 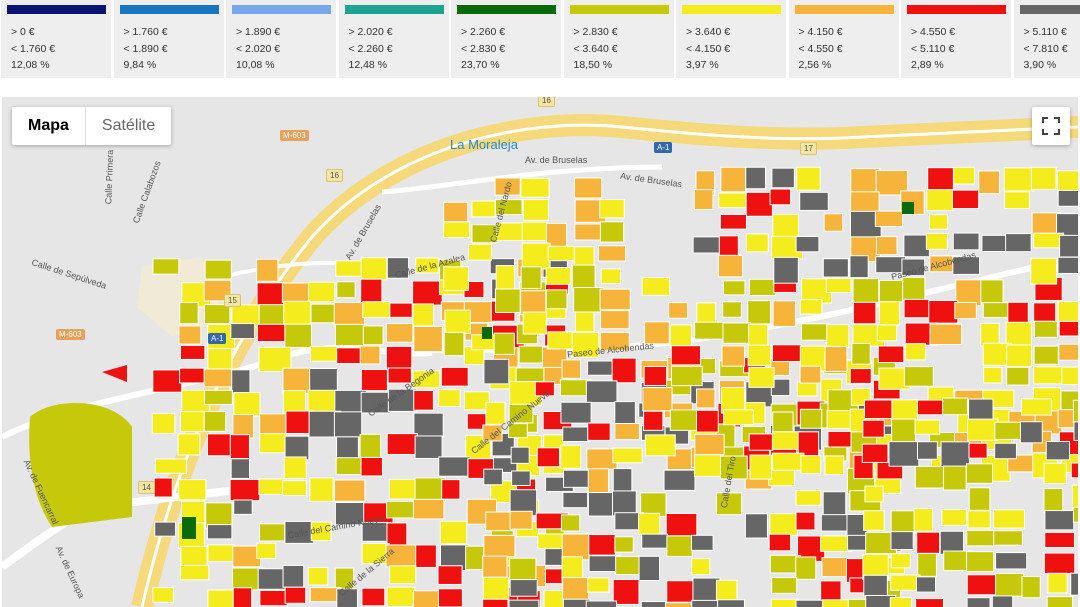 What do you see at coordinates (56, 39) in the screenshot?
I see `legend-item: > 0 € < 1.760 € 12,08 %` at bounding box center [56, 39].